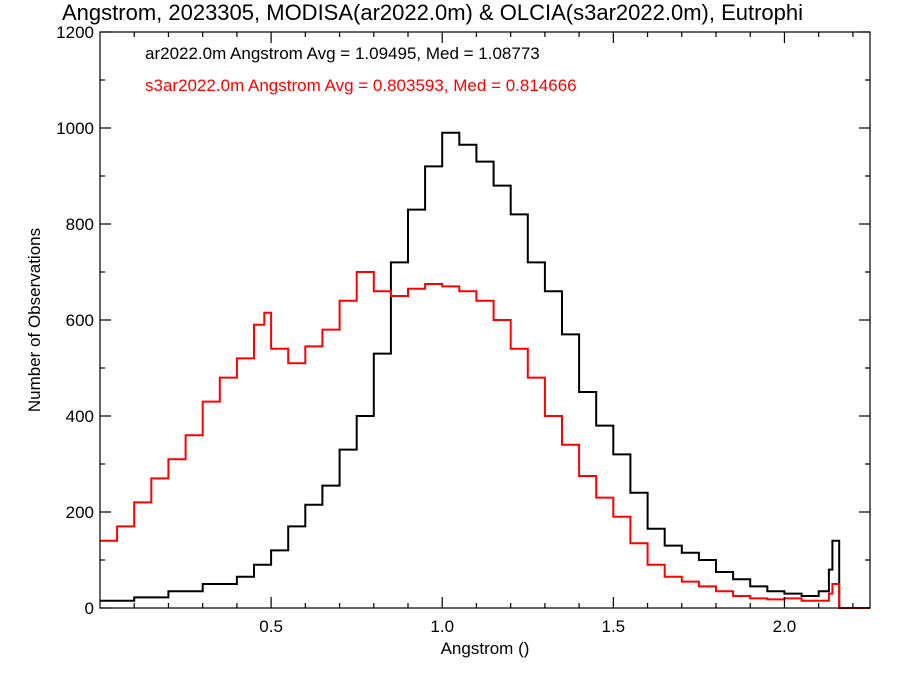 The image size is (900, 675). What do you see at coordinates (80, 512) in the screenshot?
I see `y-tick-label: 200` at bounding box center [80, 512].